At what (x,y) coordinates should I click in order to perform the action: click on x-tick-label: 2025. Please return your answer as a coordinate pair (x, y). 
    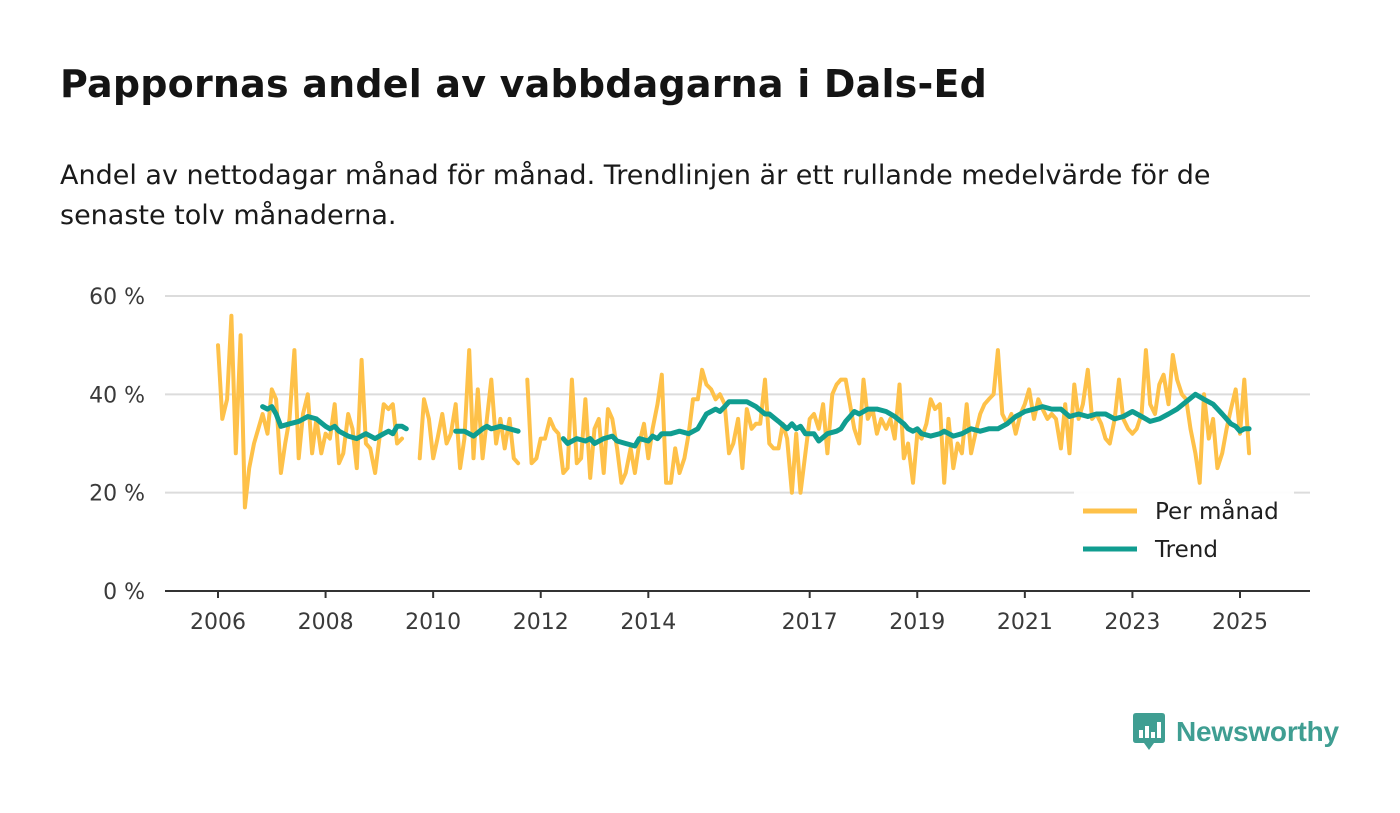
    Looking at the image, I should click on (1240, 622).